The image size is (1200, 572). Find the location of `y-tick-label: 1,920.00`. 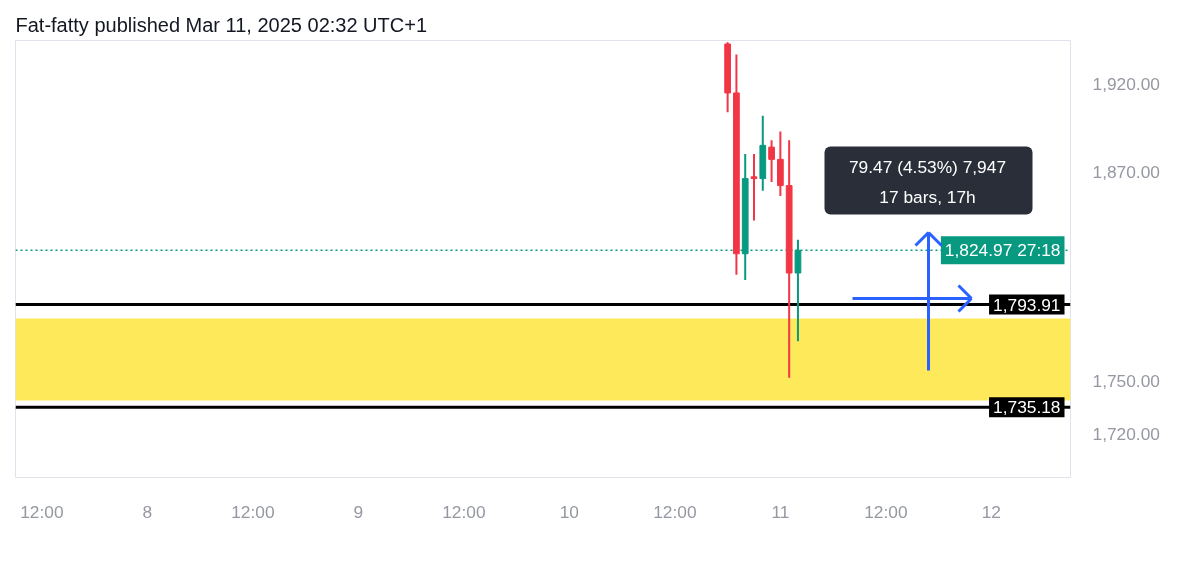

y-tick-label: 1,920.00 is located at coordinates (1126, 84).